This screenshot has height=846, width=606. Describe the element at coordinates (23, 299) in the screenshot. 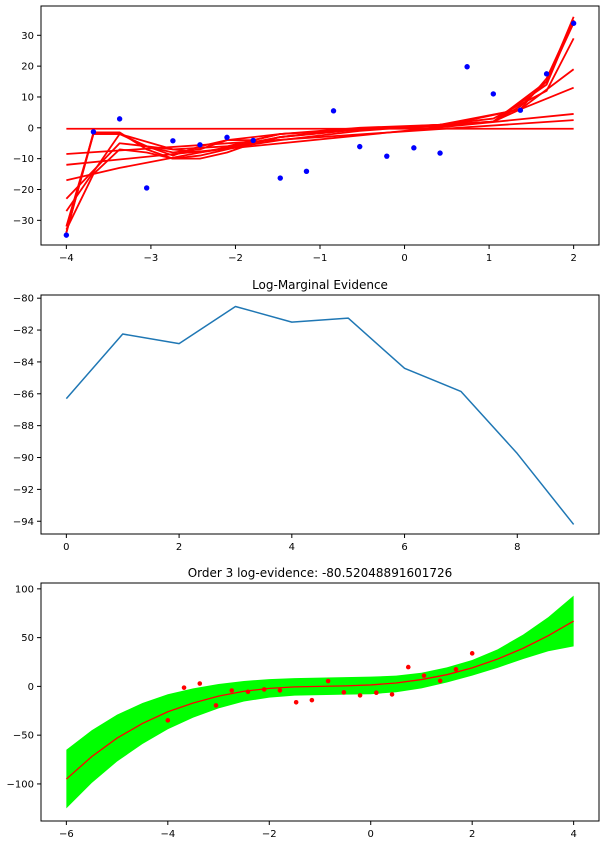

I see `y-tick-label: −80` at that location.